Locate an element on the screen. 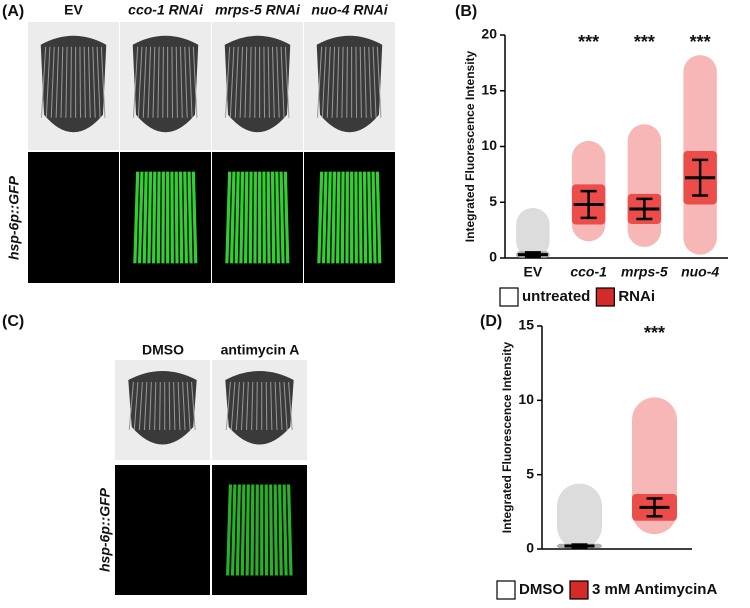 The width and height of the screenshot is (750, 608). legend-label: DMSO is located at coordinates (541, 589).